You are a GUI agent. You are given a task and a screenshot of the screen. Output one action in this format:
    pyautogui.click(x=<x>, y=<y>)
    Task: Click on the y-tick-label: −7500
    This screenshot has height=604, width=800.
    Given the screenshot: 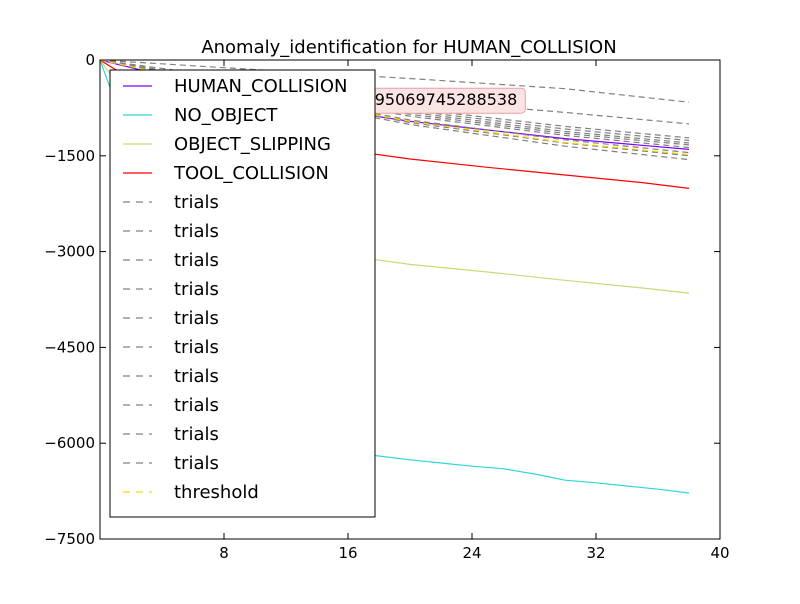 What is the action you would take?
    pyautogui.click(x=69, y=539)
    